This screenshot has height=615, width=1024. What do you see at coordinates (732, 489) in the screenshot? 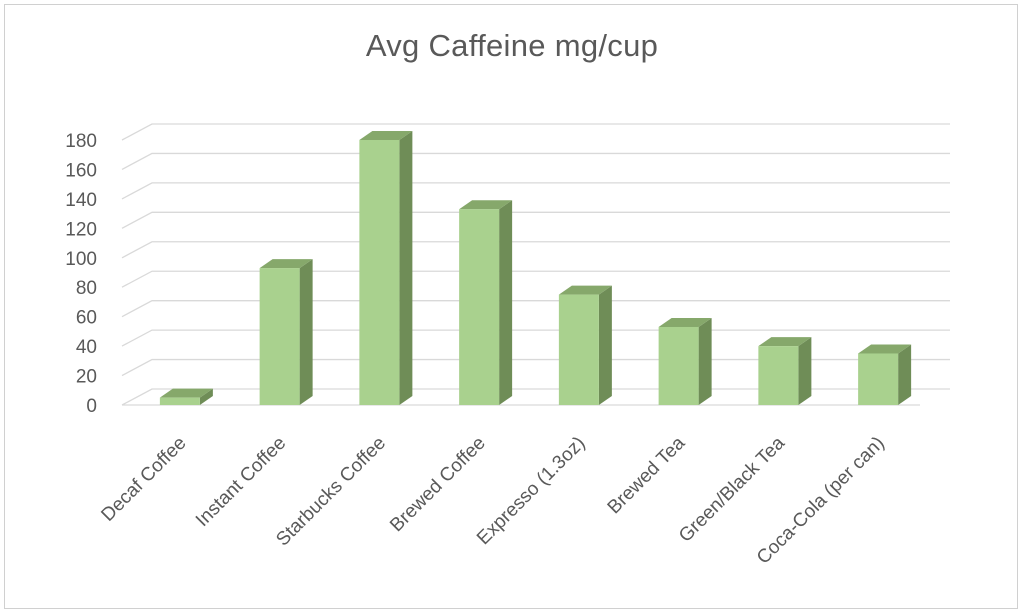
I see `x-tick-label: Green/Black Tea` at bounding box center [732, 489].